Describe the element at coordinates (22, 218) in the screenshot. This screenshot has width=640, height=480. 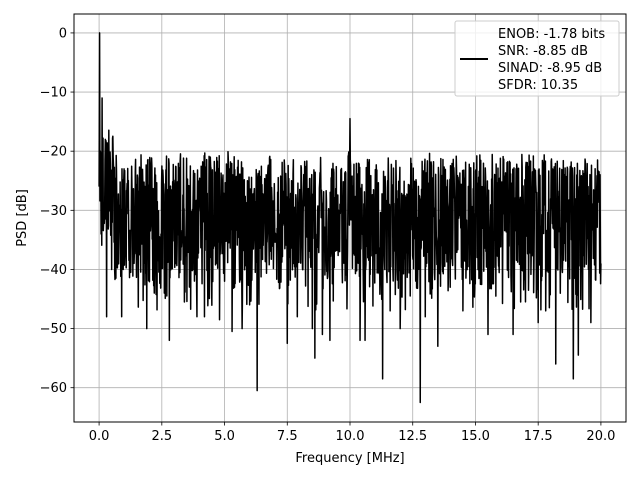
I see `y-axis-label: PSD [dB]` at that location.